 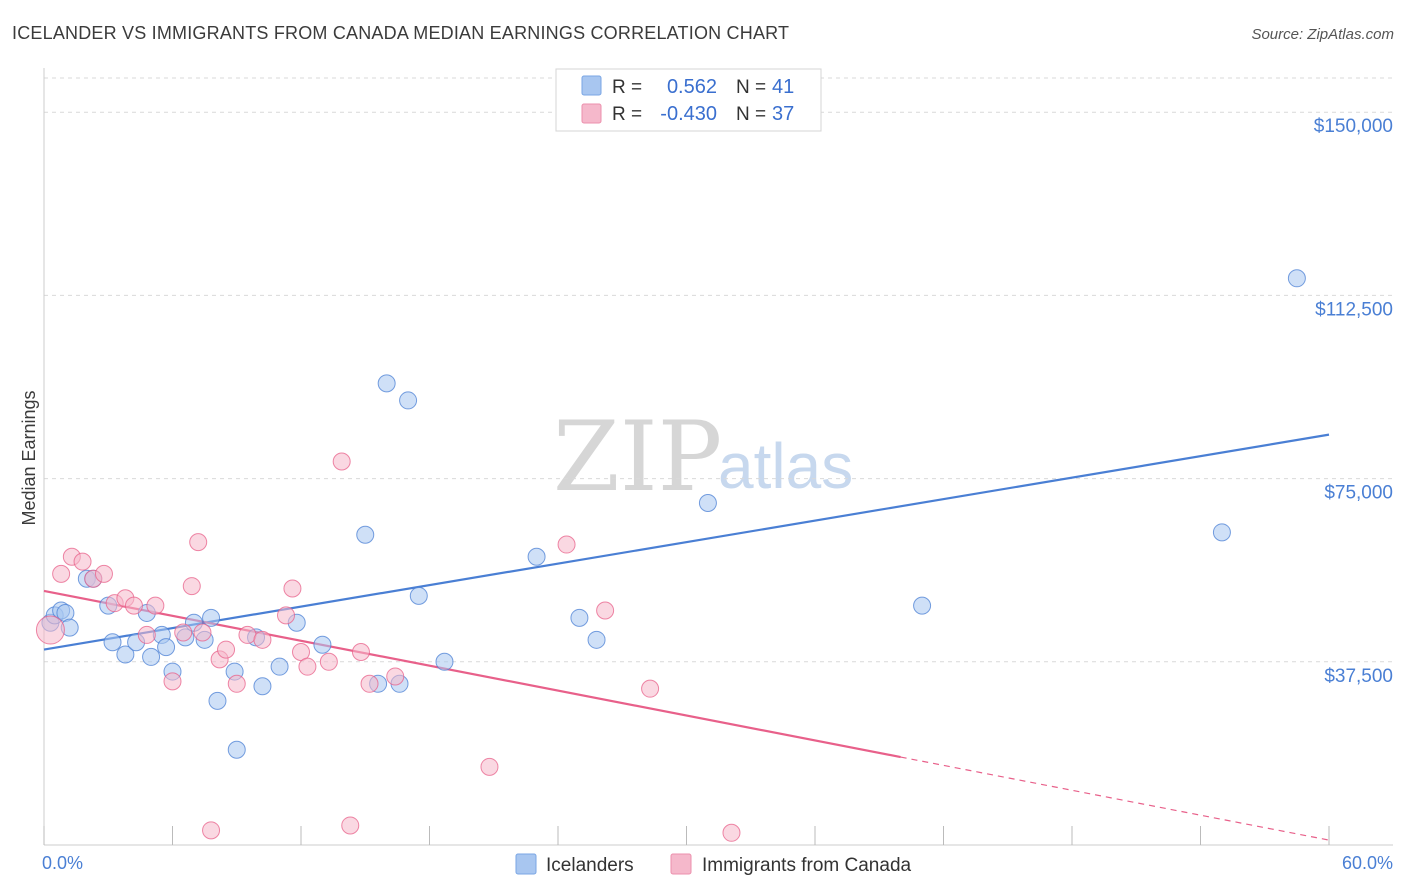 I want to click on bottom-legend-swatch-icelanders, so click(x=526, y=864).